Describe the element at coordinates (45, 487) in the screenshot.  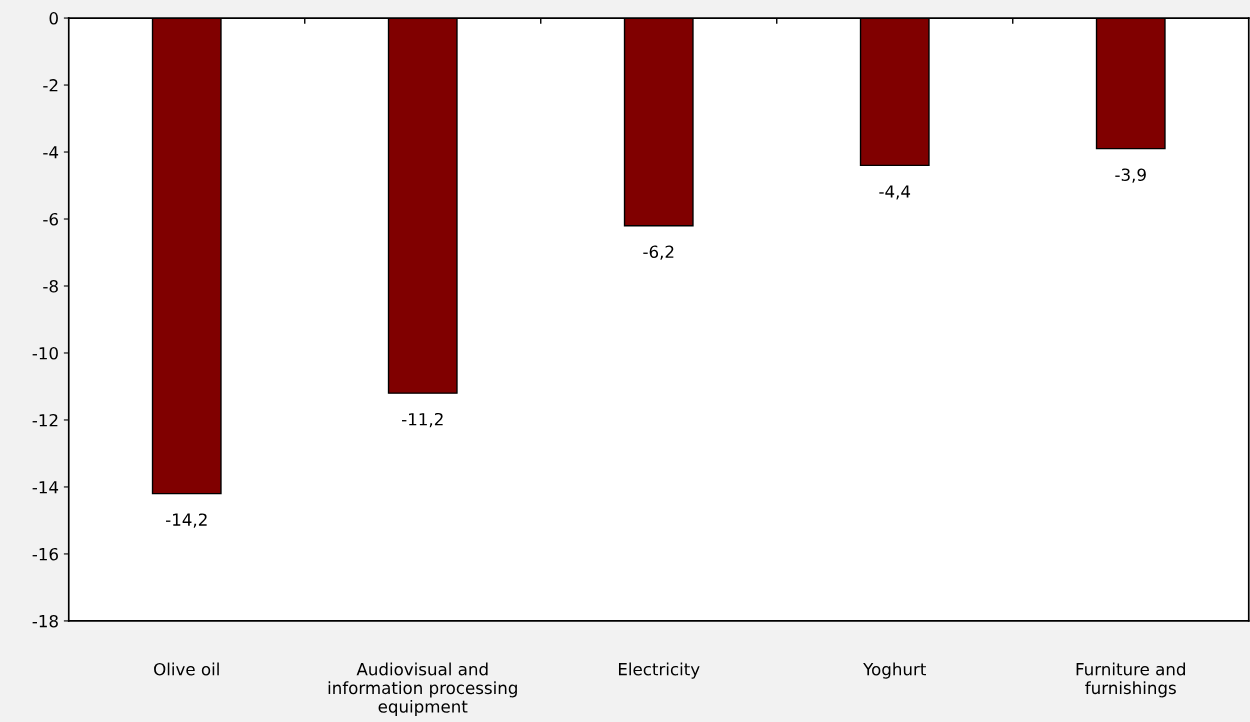
I see `y-tick-label: -14` at that location.